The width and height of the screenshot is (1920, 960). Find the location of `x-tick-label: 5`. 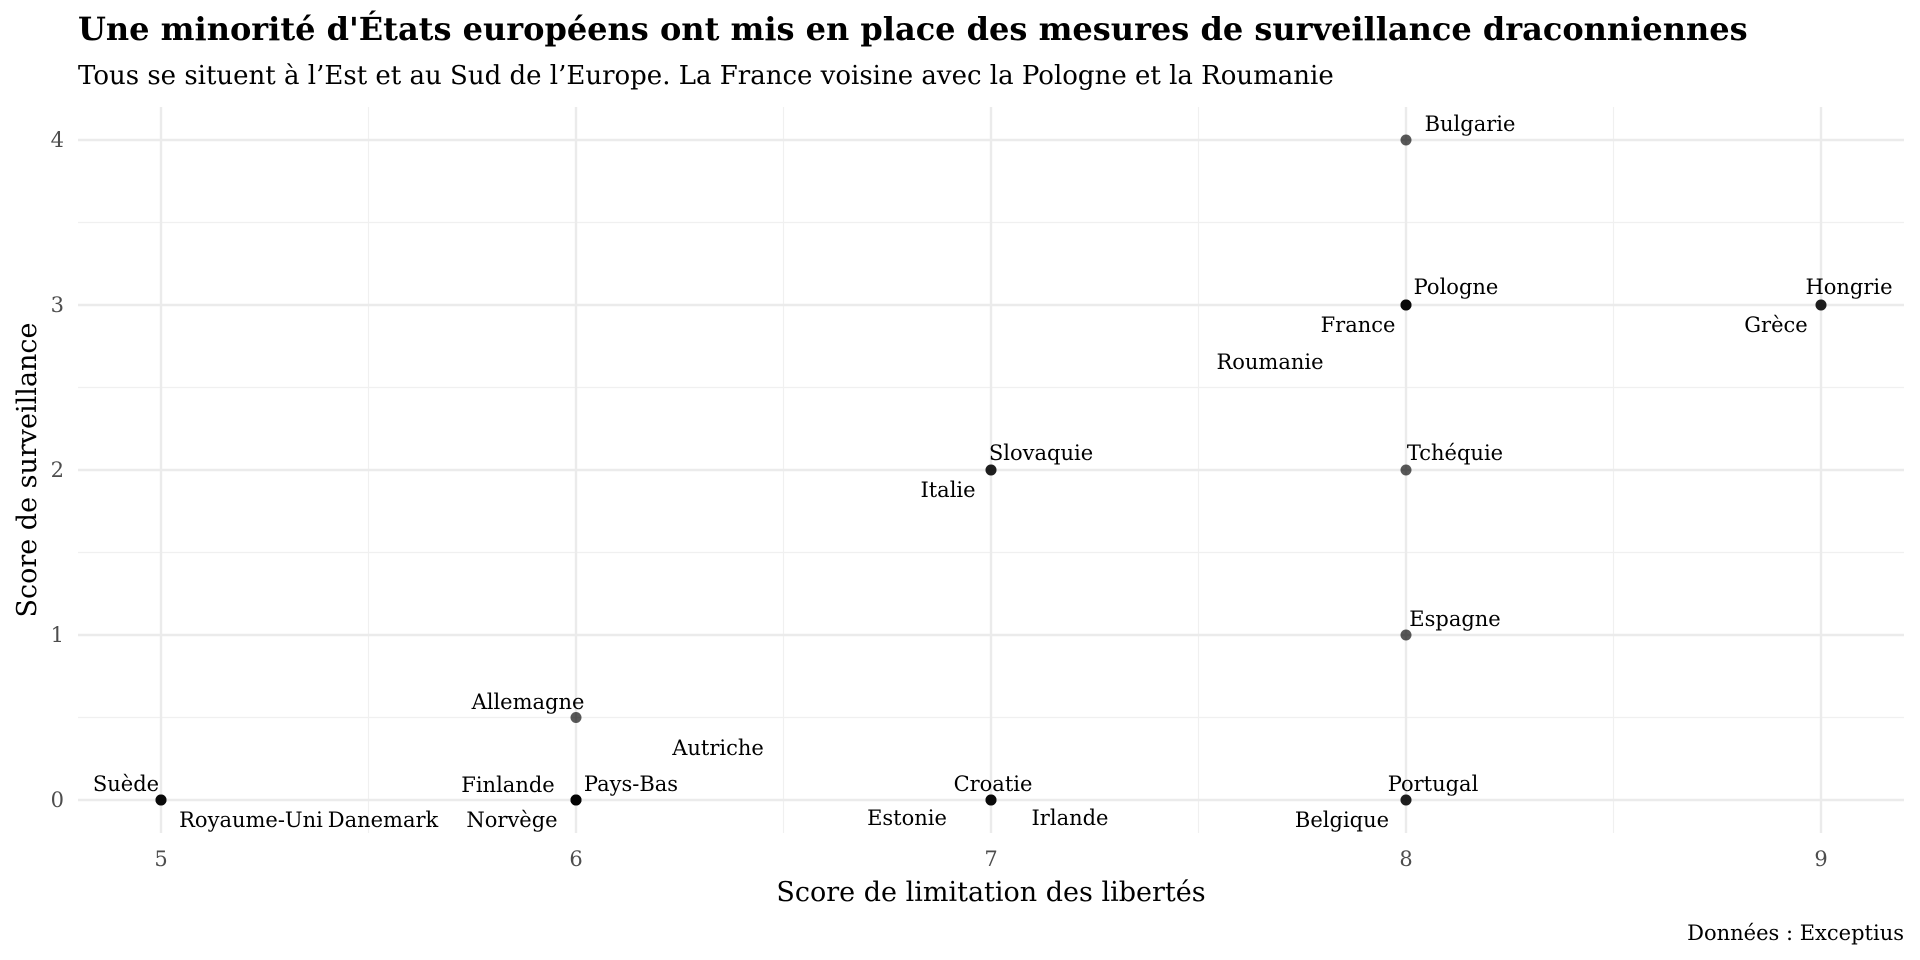

x-tick-label: 5 is located at coordinates (160, 859).